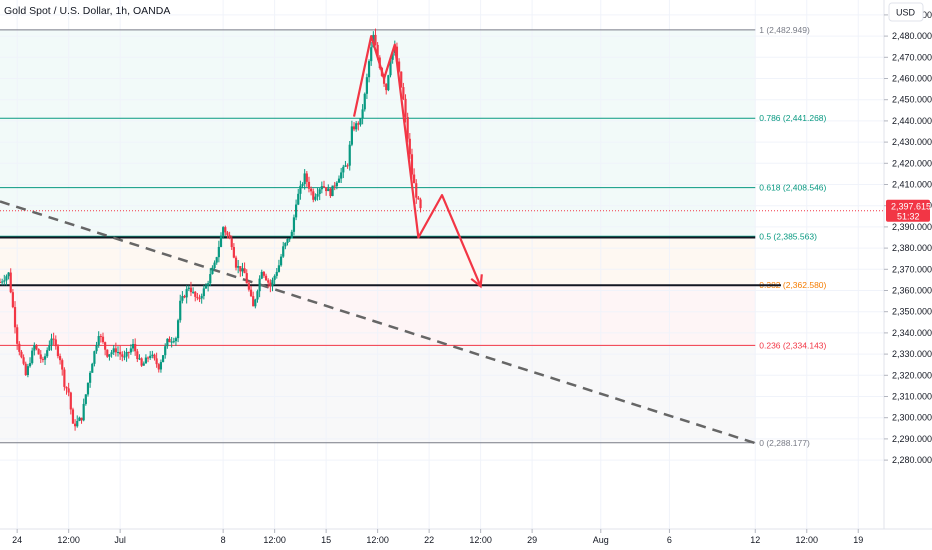  Describe the element at coordinates (788, 236) in the screenshot. I see `fib-level-label: 0.5 (2,385.563)` at that location.